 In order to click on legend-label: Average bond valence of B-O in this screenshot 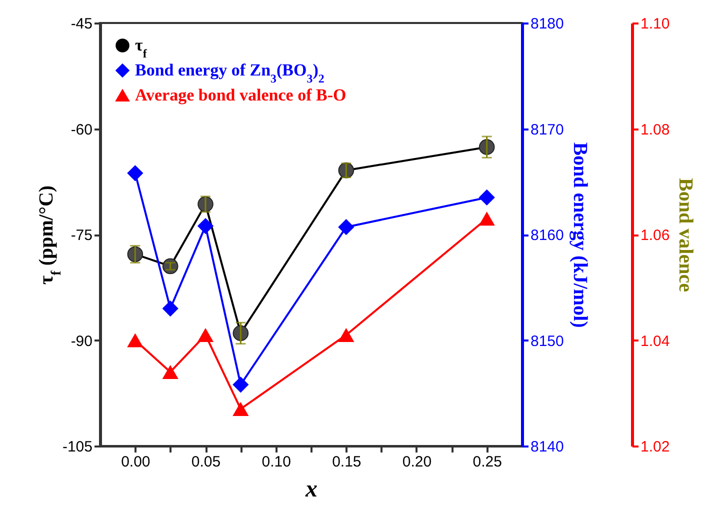, I will do `click(240, 95)`.